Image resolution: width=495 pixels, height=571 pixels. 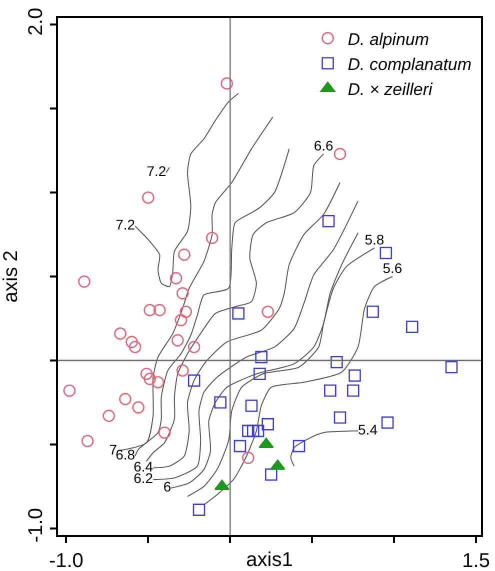 I want to click on y-axis-title: axis 2, so click(x=11, y=276).